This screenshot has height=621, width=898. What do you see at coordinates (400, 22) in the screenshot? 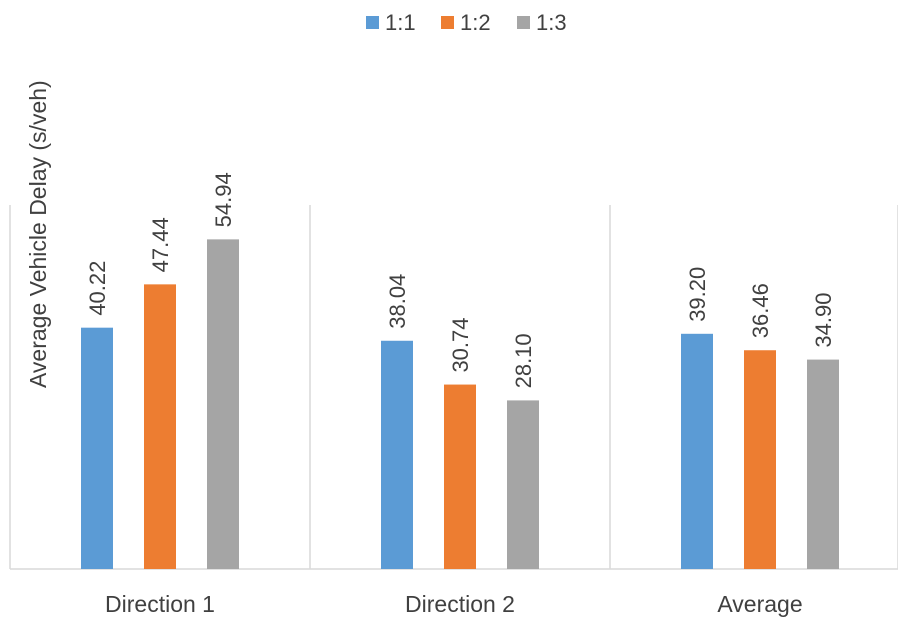
I see `legend-label: 1:1` at bounding box center [400, 22].